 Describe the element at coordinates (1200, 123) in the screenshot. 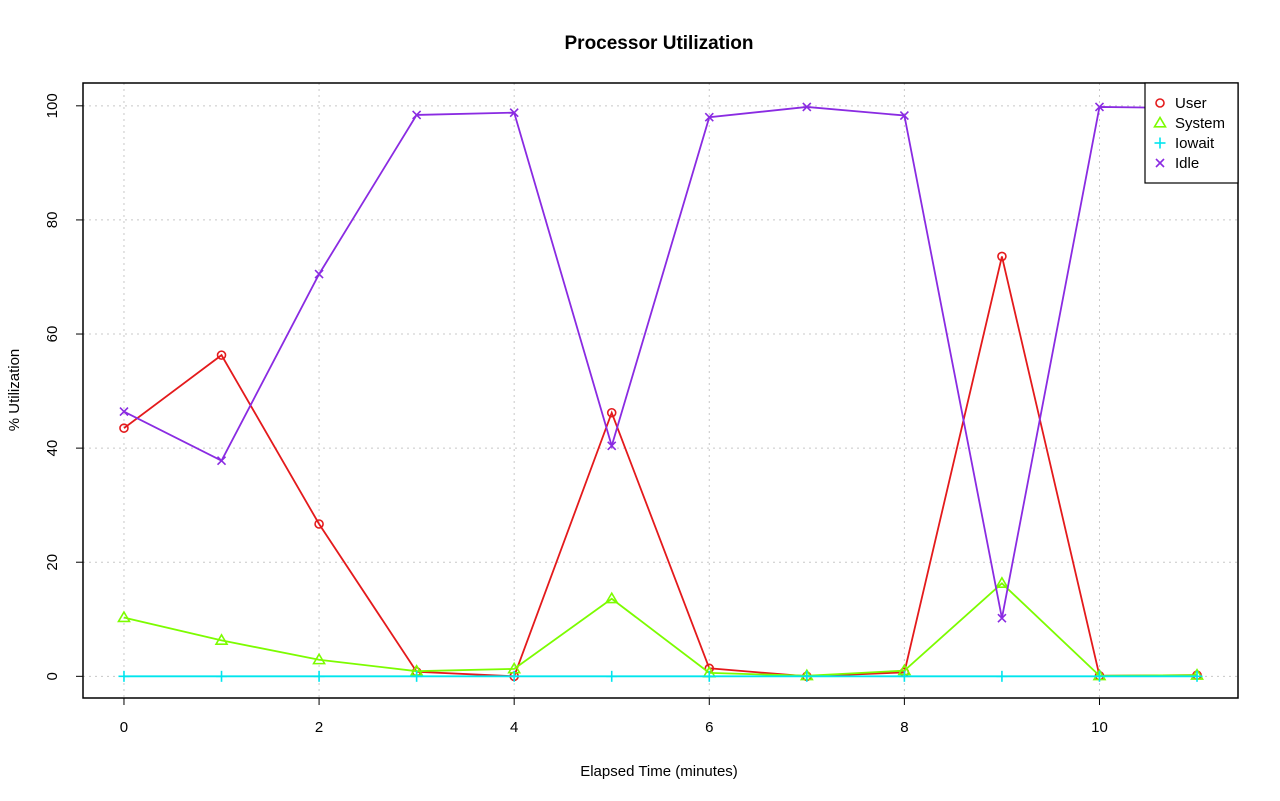

I see `legend-label: System` at that location.